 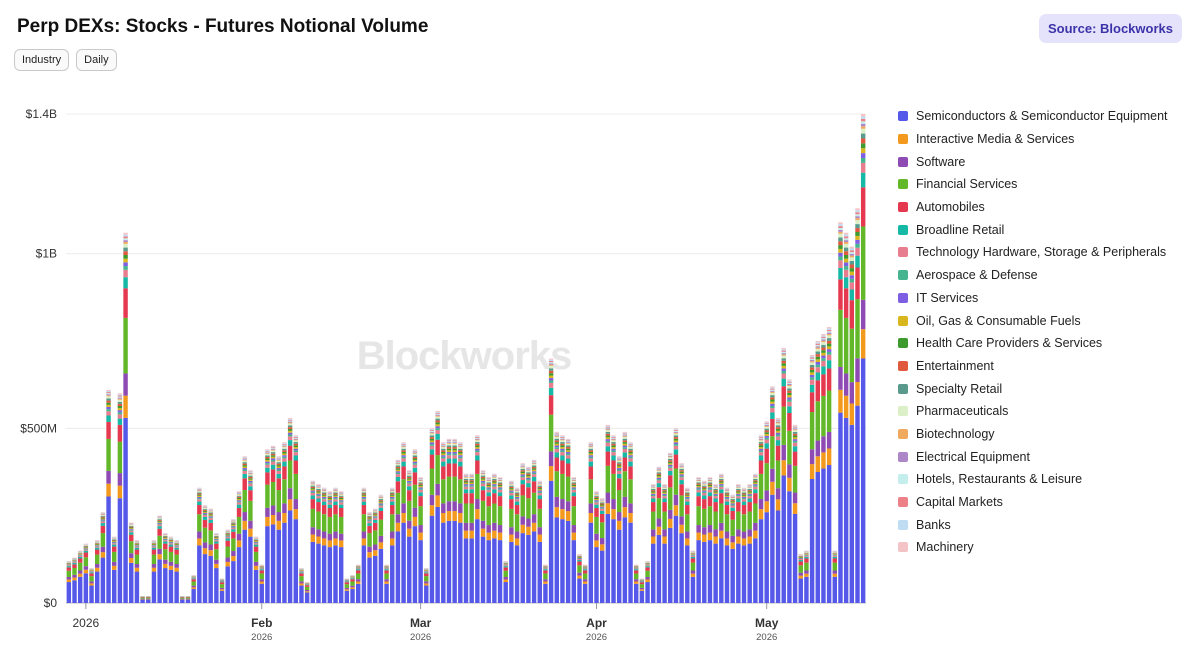 What do you see at coordinates (1043, 388) in the screenshot?
I see `legend-item: Specialty Retail` at bounding box center [1043, 388].